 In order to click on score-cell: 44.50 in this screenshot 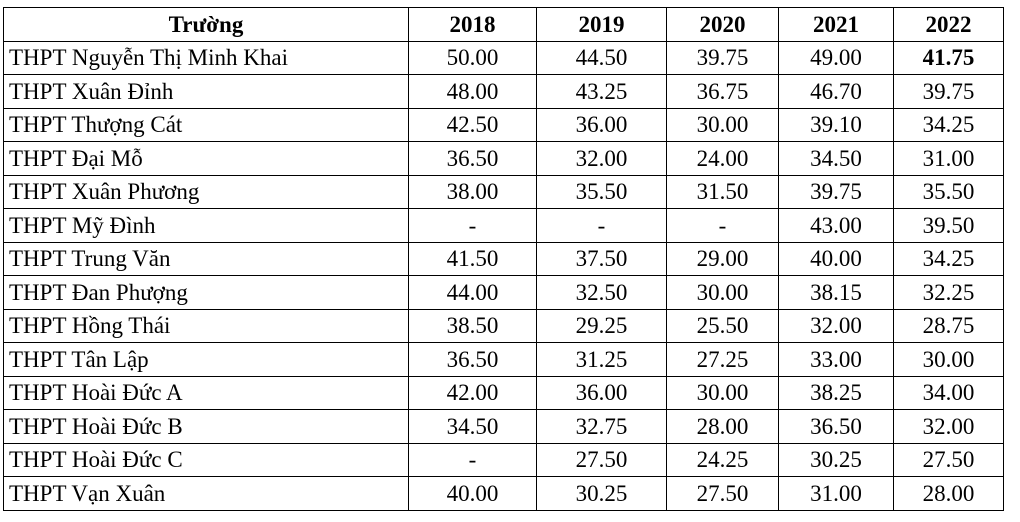, I will do `click(601, 57)`.